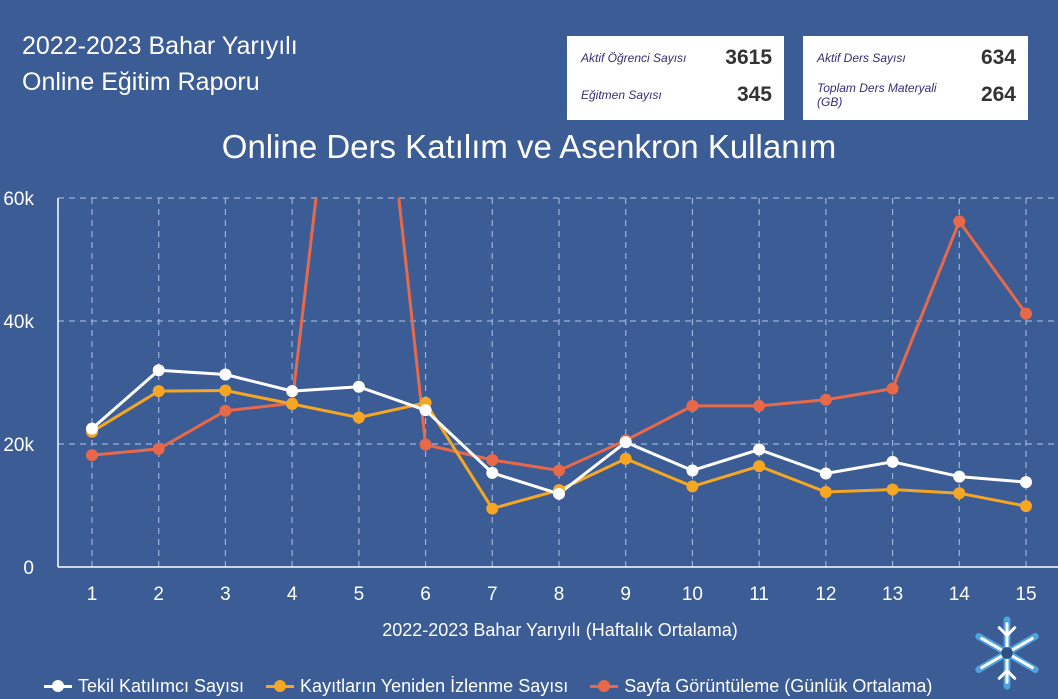 Image resolution: width=1058 pixels, height=699 pixels. What do you see at coordinates (92, 594) in the screenshot?
I see `x-tick-label: 1` at bounding box center [92, 594].